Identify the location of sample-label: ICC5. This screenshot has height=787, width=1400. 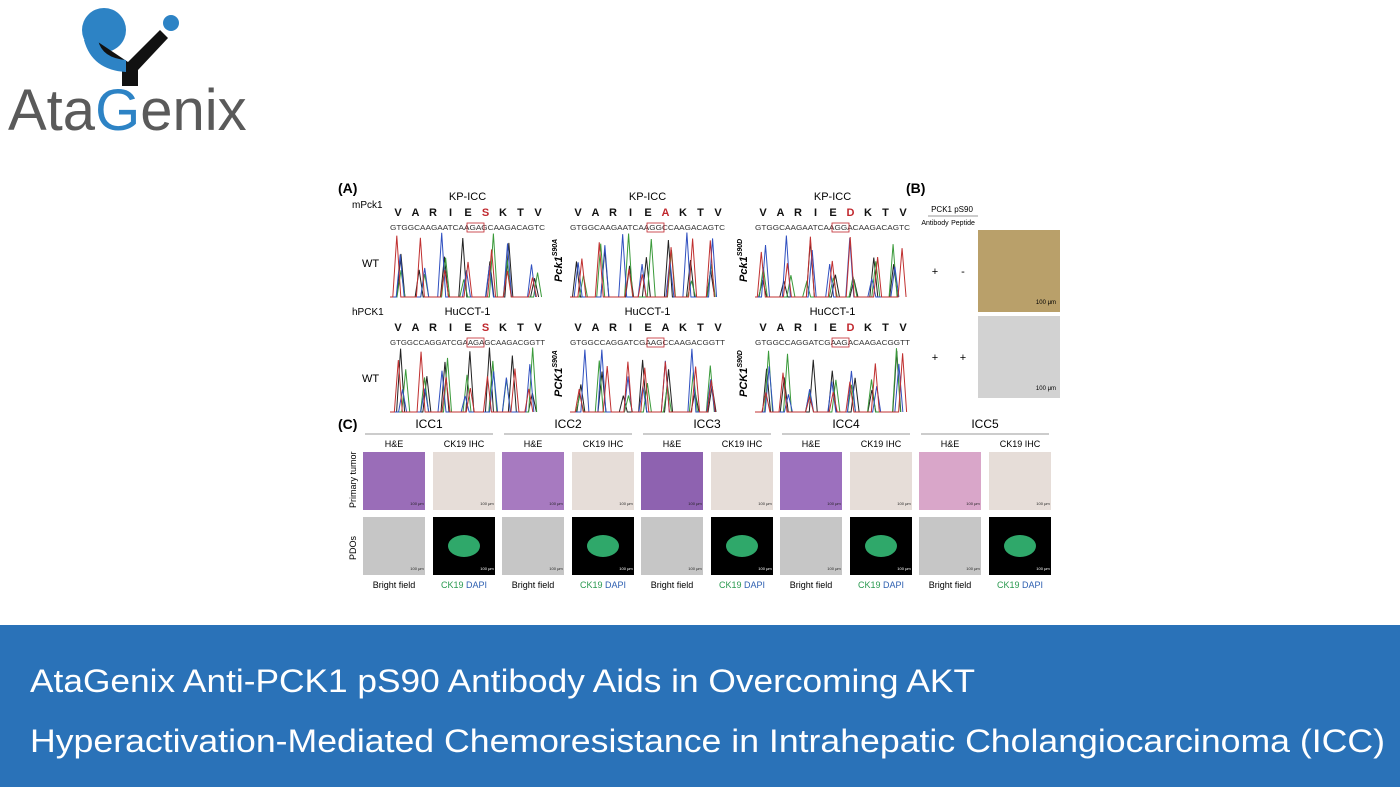
(985, 424).